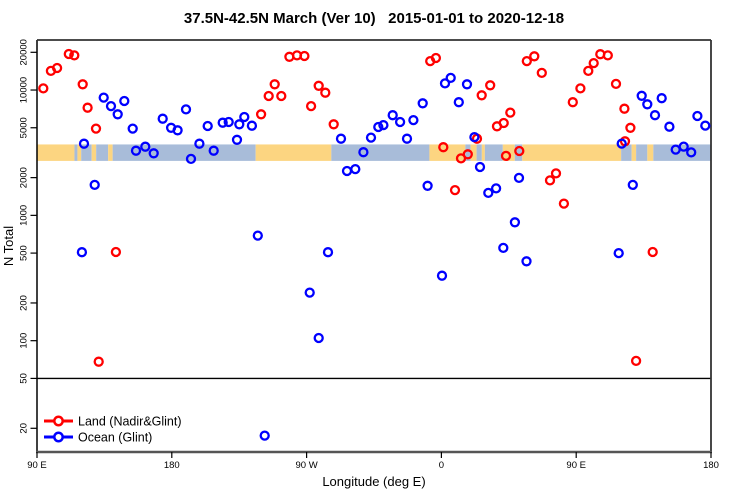  Describe the element at coordinates (37, 465) in the screenshot. I see `x-tick-label: 90 E` at that location.